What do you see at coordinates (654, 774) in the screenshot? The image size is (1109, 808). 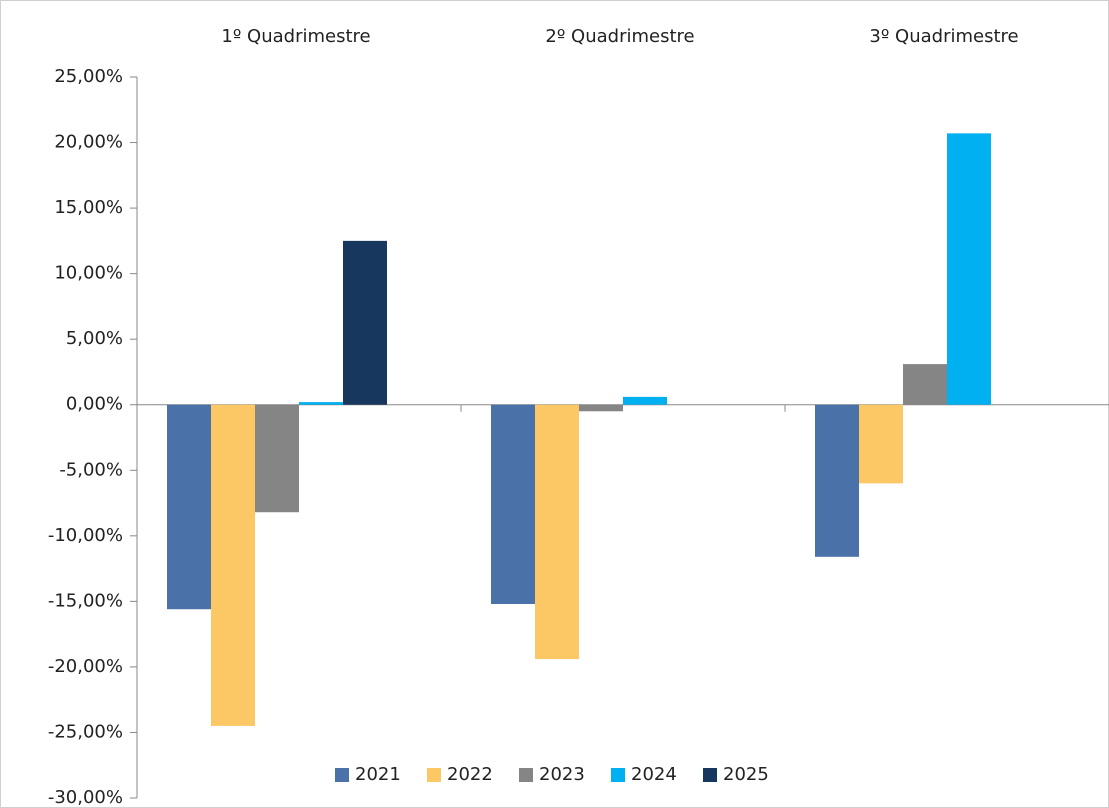 I see `legend-label: 2024` at bounding box center [654, 774].